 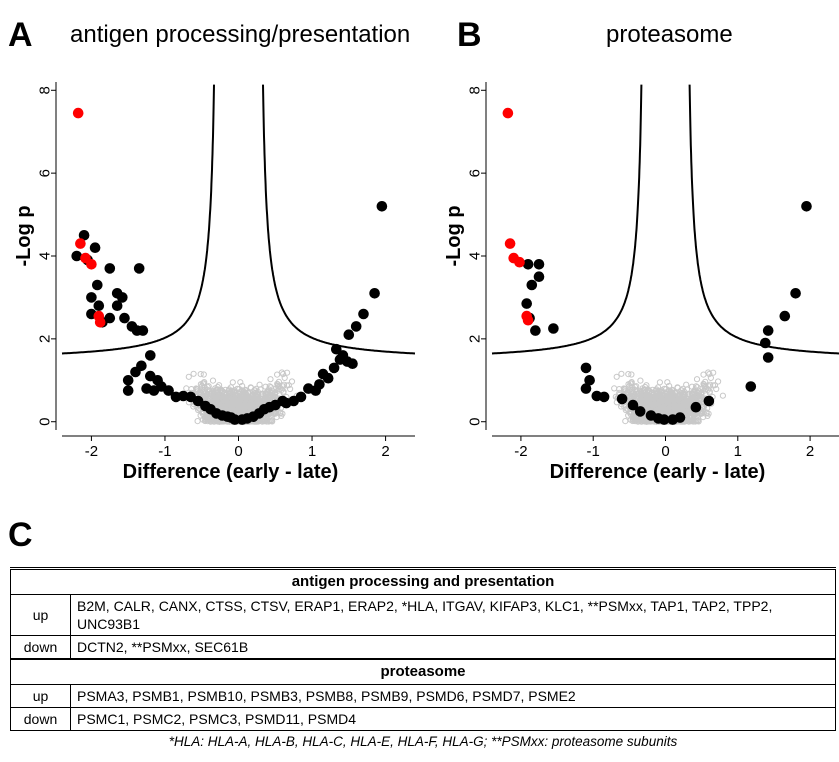 I want to click on panel-title-b: proteasome, so click(x=669, y=34).